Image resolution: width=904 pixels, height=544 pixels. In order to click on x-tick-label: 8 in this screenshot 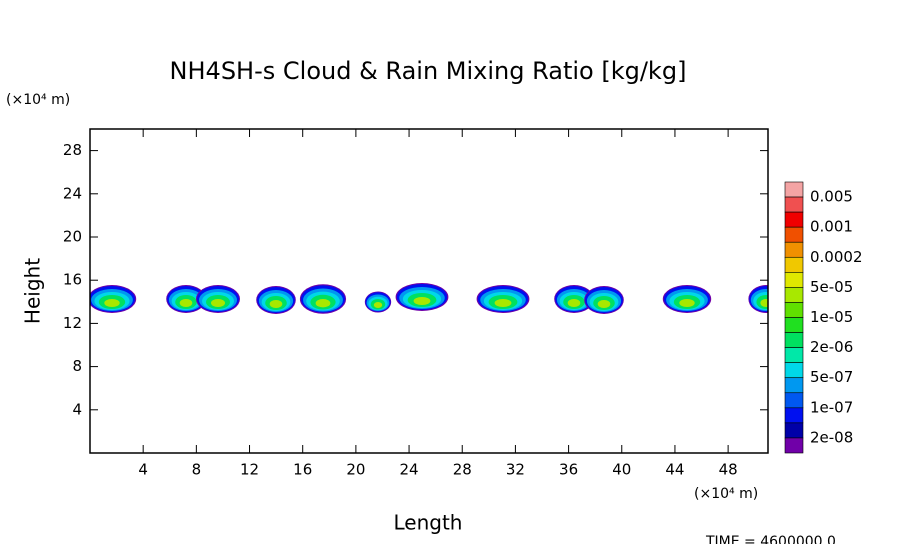, I will do `click(197, 470)`.